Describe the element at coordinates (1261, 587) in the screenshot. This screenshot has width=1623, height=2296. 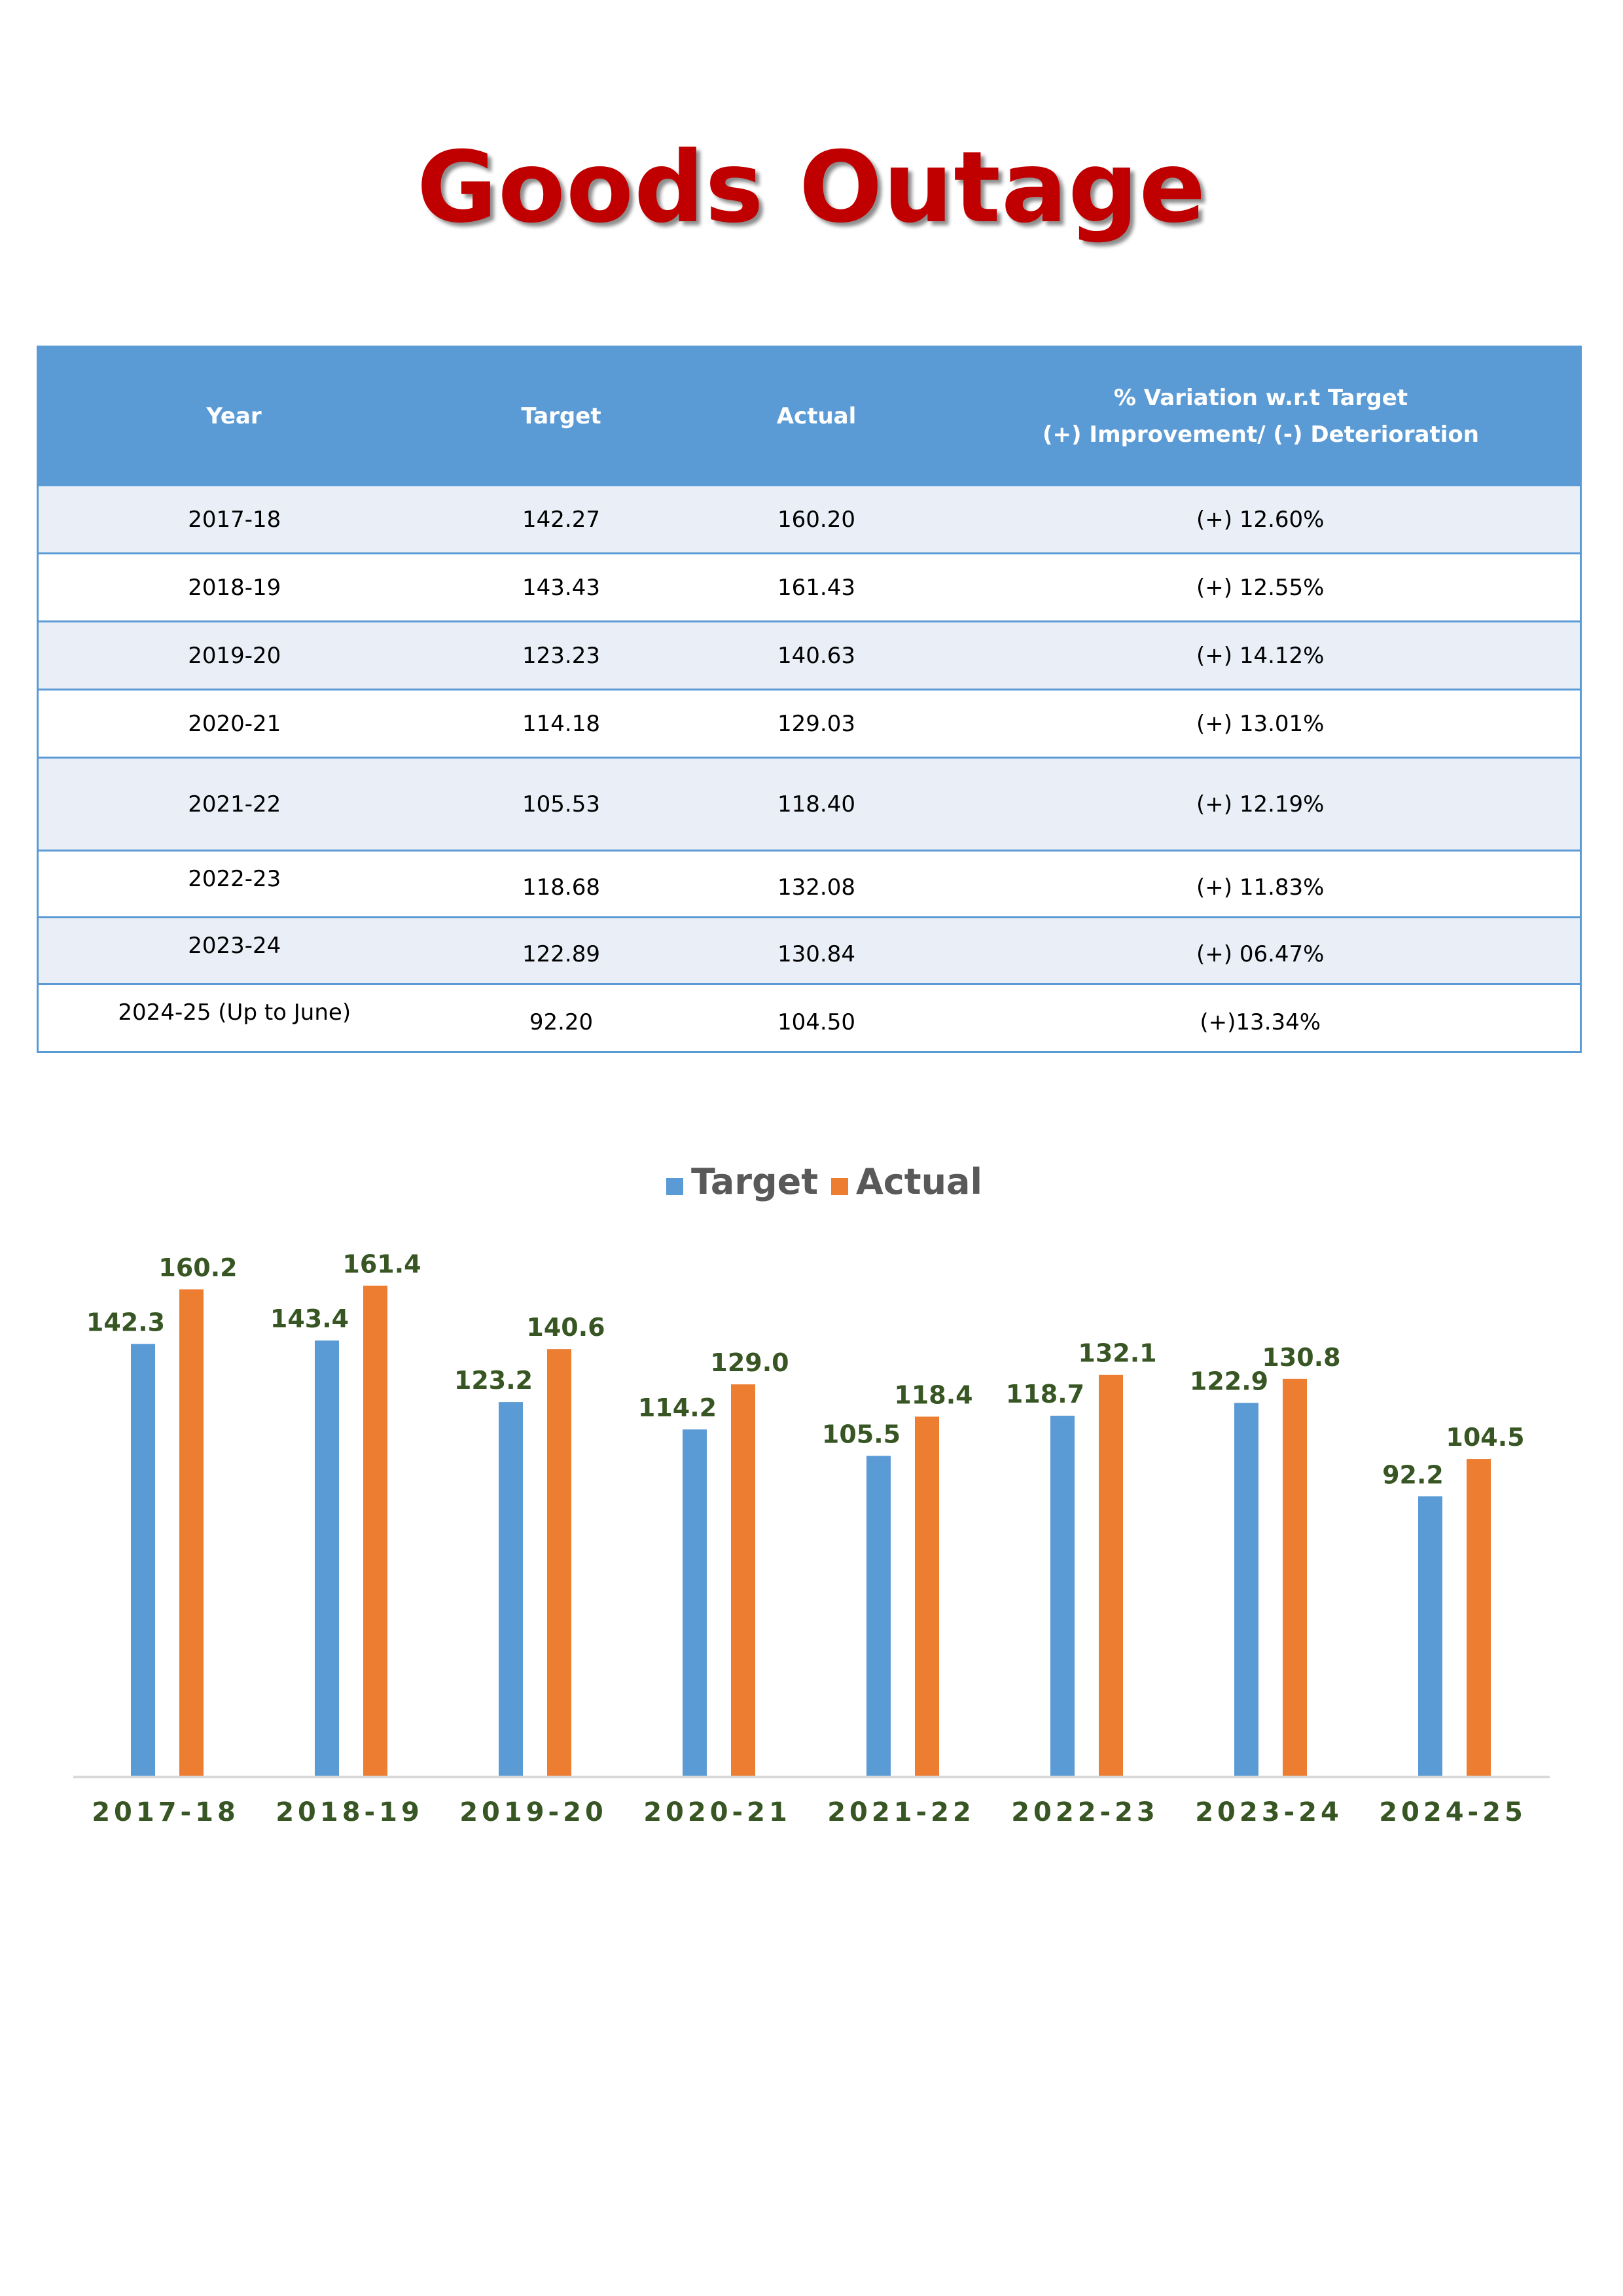
I see `cell-variation: (+) 12.55%` at that location.